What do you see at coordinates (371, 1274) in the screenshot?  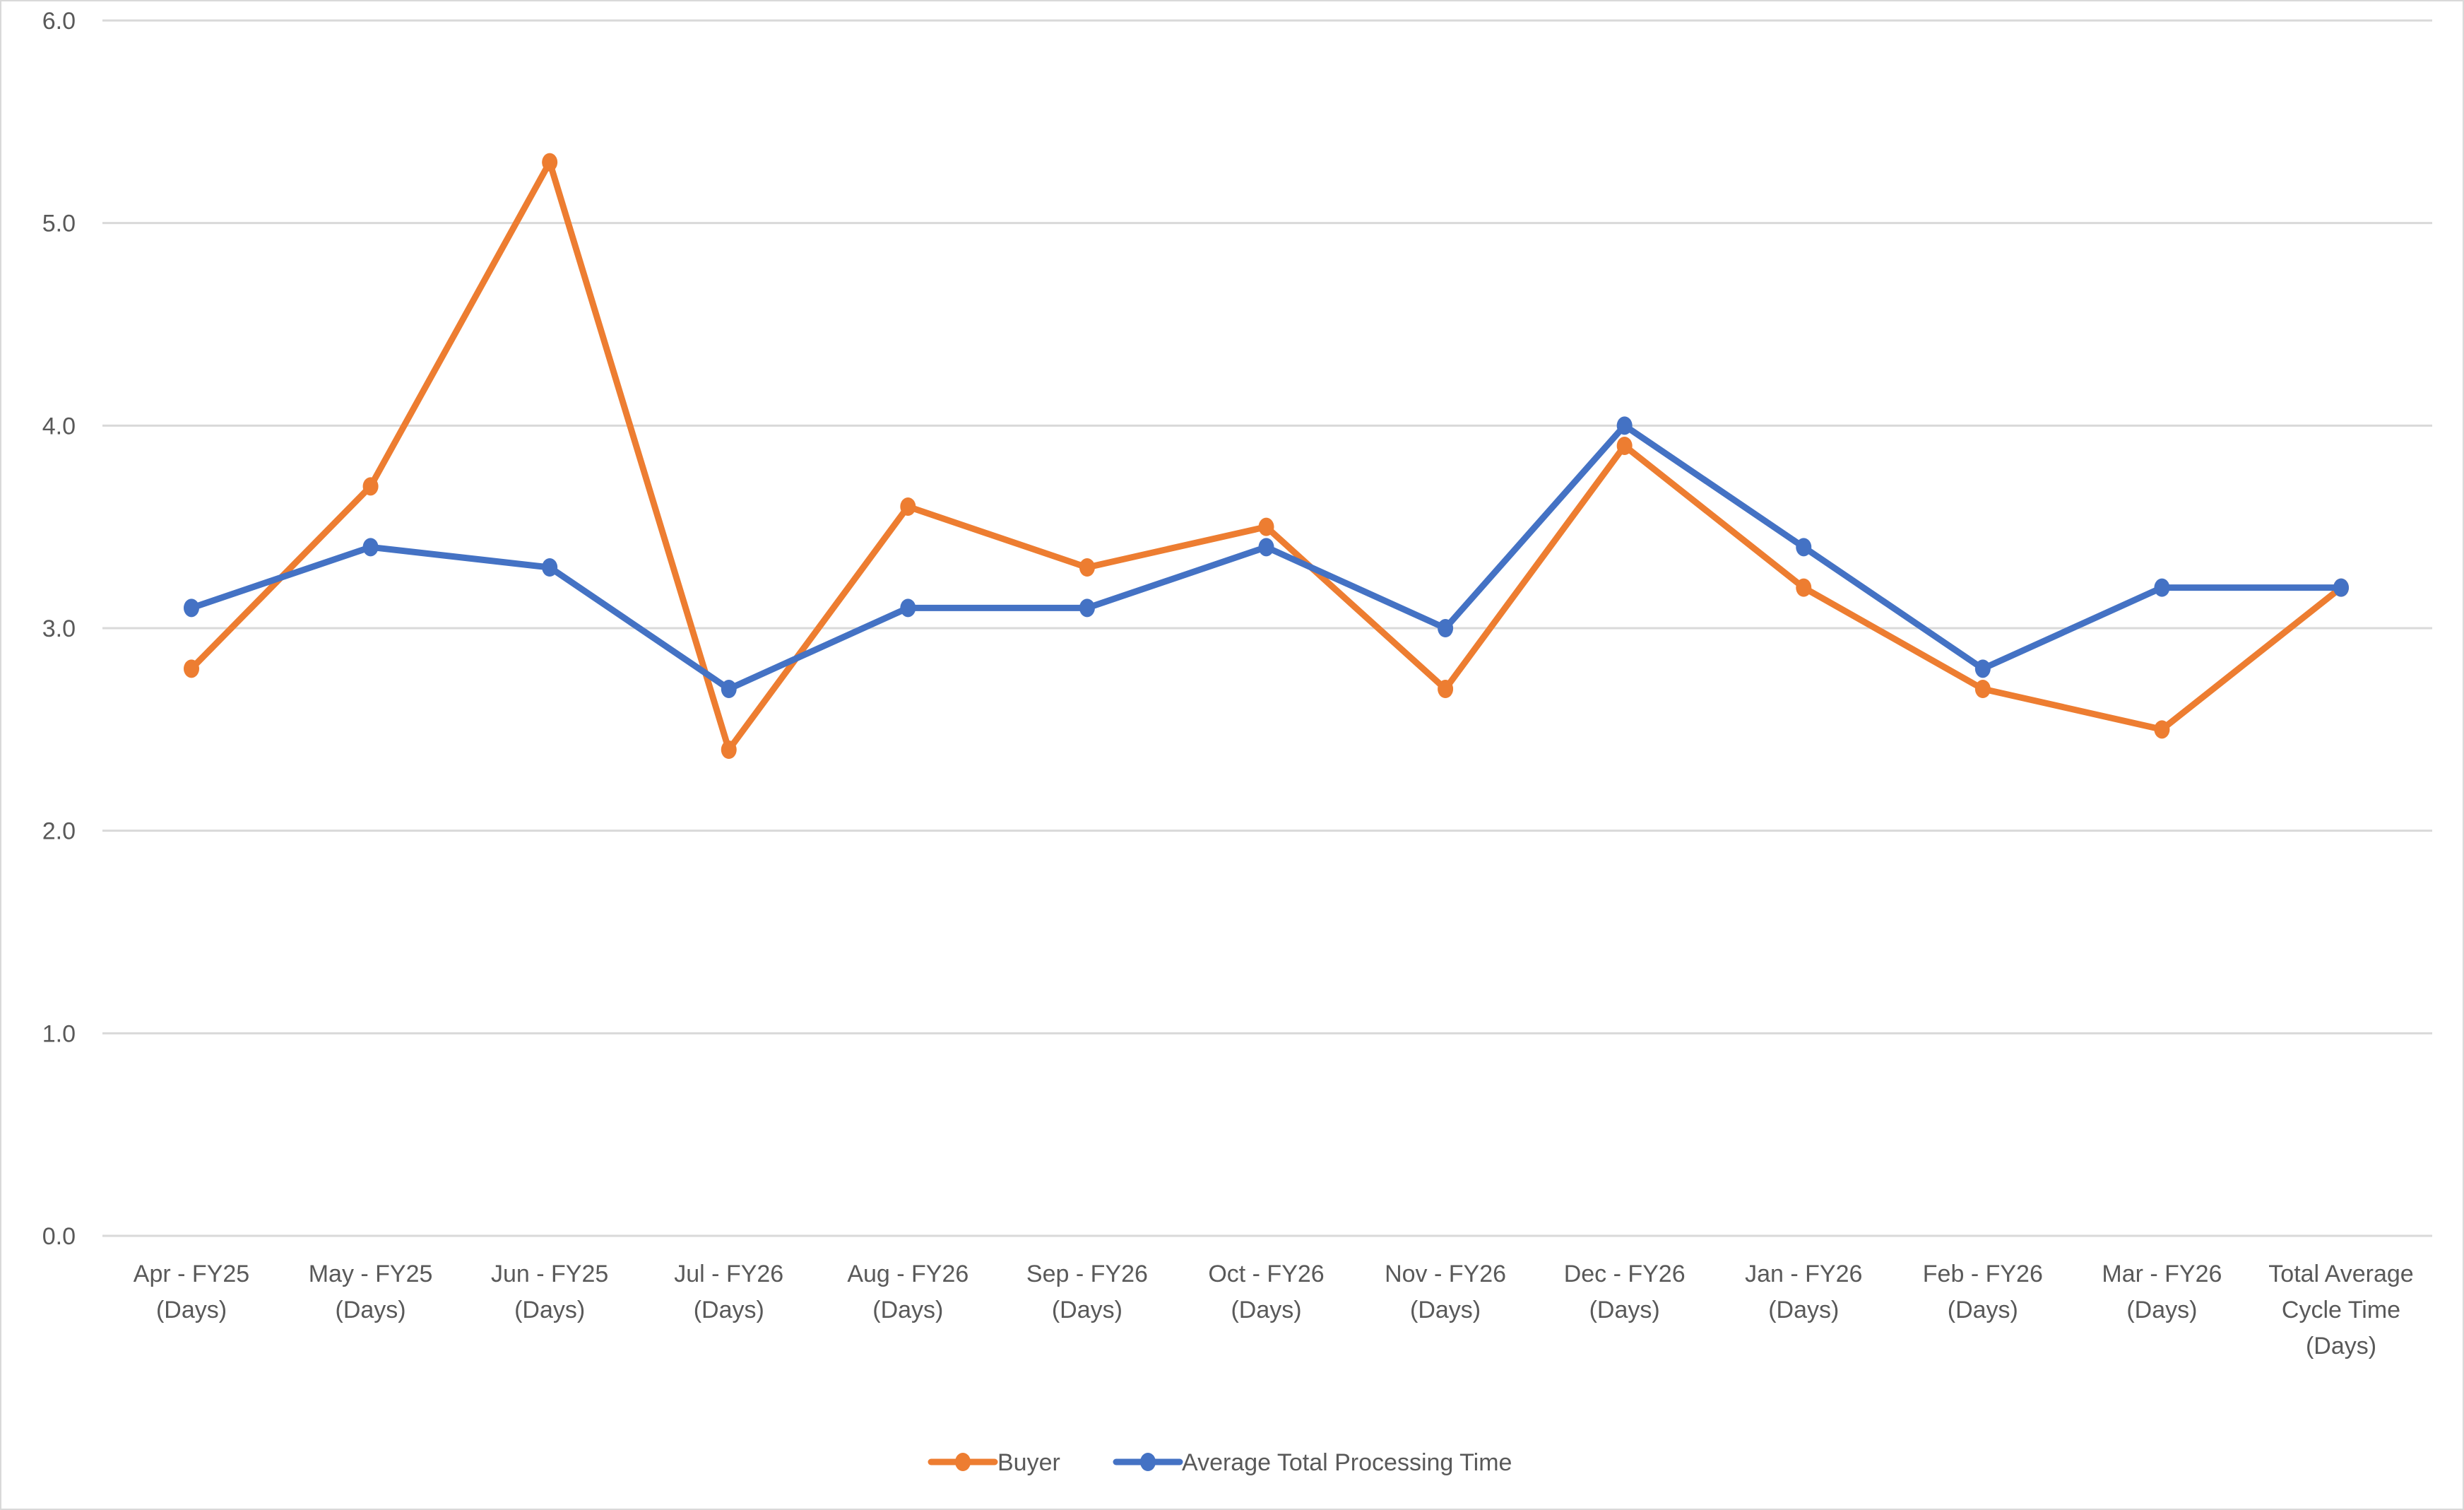 I see `x-tick-label: May - FY25` at bounding box center [371, 1274].